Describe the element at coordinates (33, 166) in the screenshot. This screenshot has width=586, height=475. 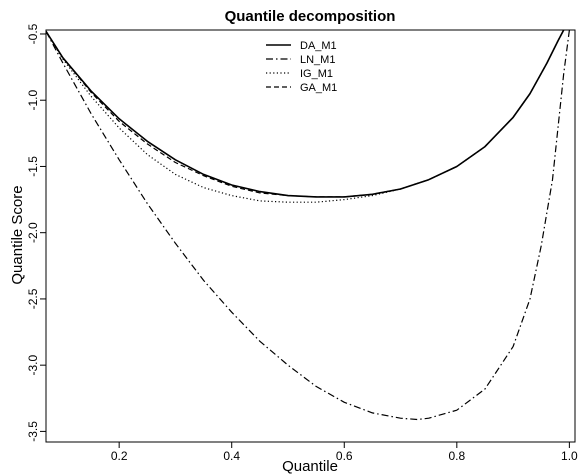
I see `y-tick-label: -1.5` at that location.